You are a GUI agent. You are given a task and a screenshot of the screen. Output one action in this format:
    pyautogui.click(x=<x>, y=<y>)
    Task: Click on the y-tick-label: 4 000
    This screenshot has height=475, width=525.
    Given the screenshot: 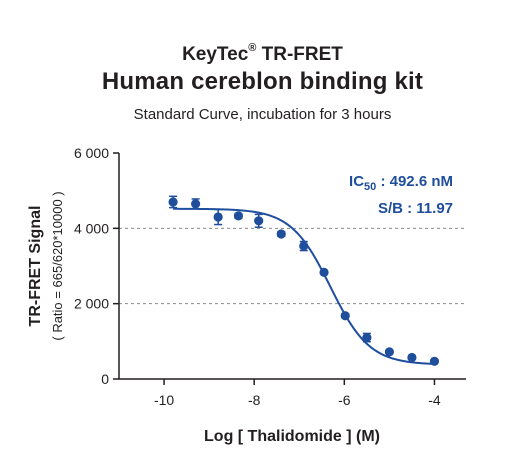 What is the action you would take?
    pyautogui.click(x=91, y=228)
    